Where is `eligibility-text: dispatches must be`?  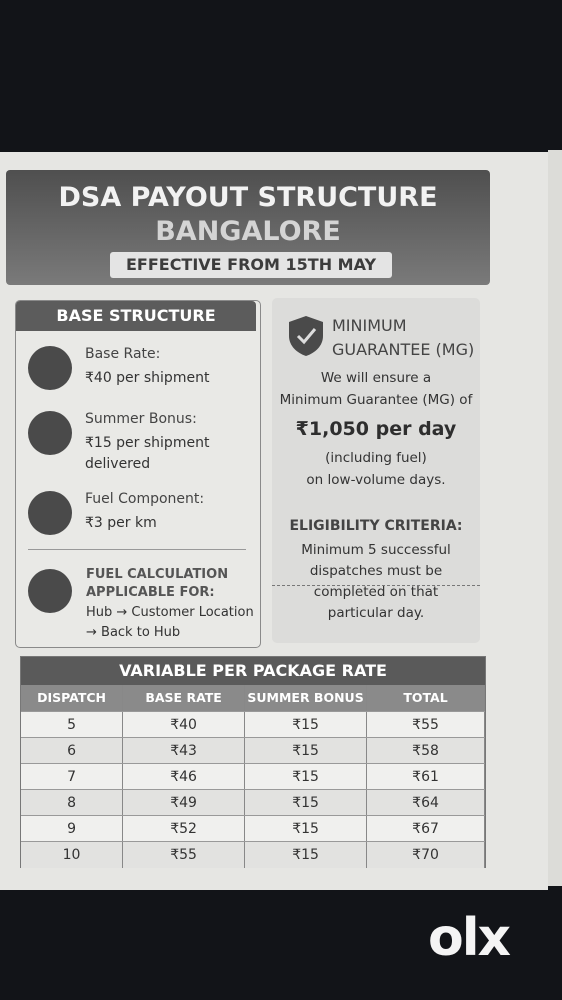
eligibility-text: dispatches must be is located at coordinates (376, 571).